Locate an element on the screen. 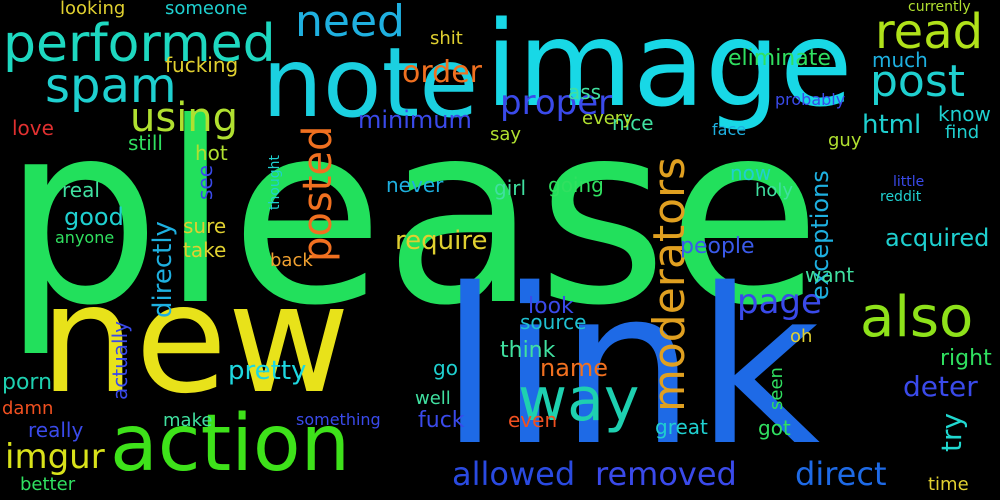  word-html: html is located at coordinates (892, 125).